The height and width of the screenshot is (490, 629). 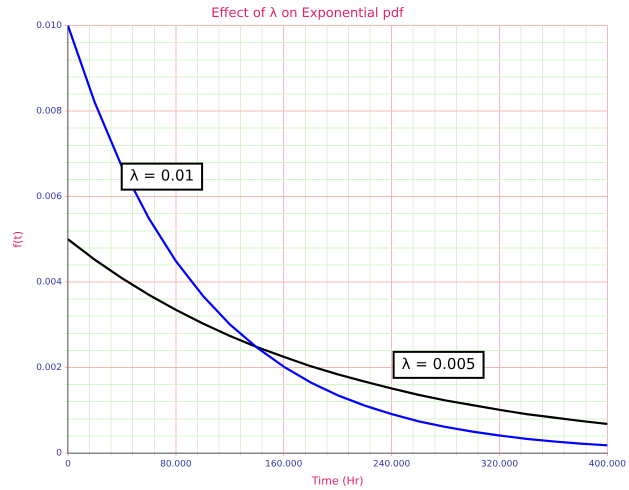 I want to click on y-tick-label: 0.004, so click(x=49, y=282).